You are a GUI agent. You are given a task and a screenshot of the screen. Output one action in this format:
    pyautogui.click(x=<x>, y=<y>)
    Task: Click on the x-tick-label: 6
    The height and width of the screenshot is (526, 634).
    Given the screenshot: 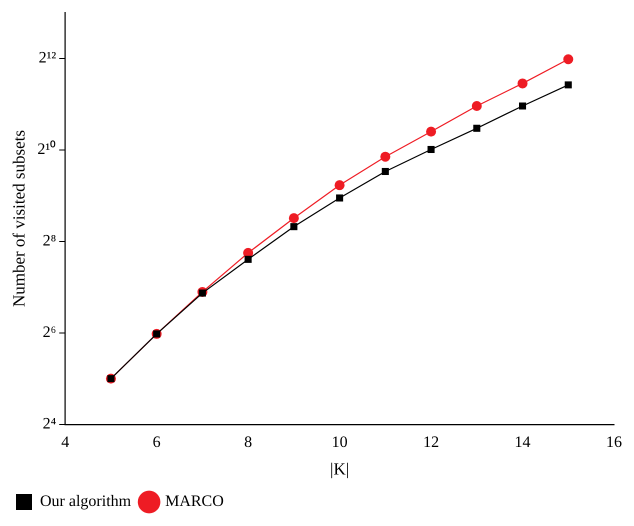 What is the action you would take?
    pyautogui.click(x=156, y=443)
    